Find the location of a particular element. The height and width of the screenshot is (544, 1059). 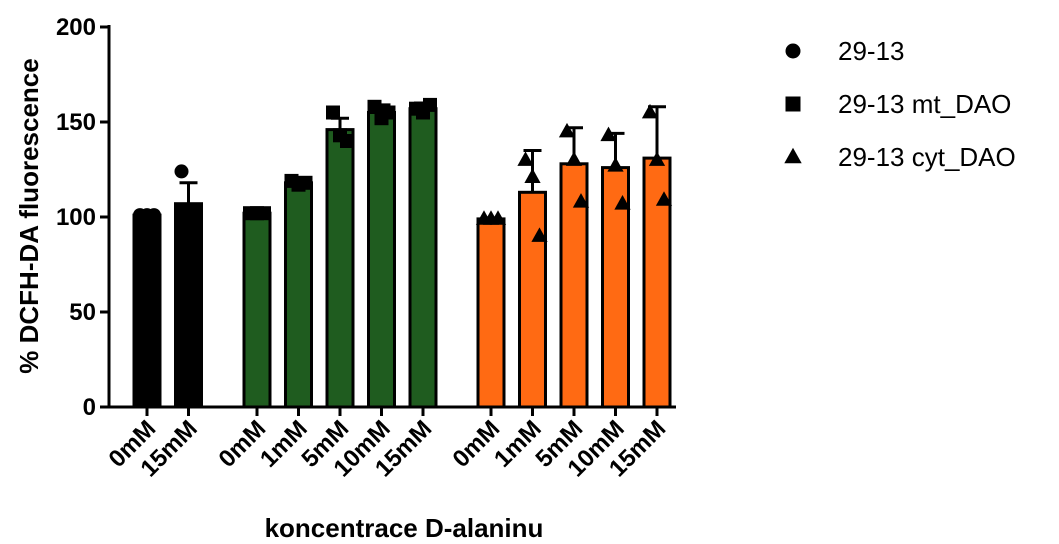

legend-item: 29-13 cyt_DAO is located at coordinates (900, 157).